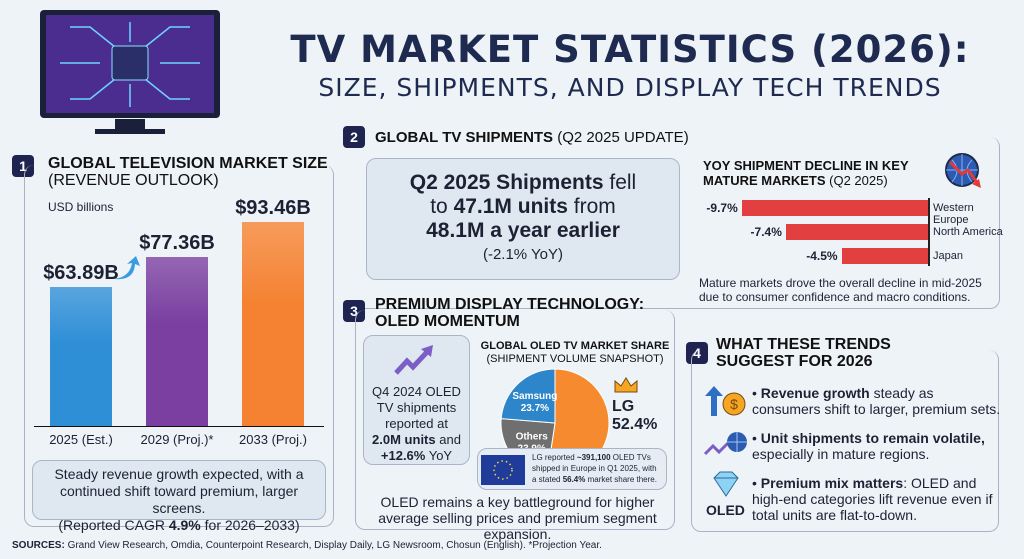  Describe the element at coordinates (630, 87) in the screenshot. I see `title-line-2: SIZE, SHIPMENTS, AND DISPLAY TECH TRENDS` at that location.